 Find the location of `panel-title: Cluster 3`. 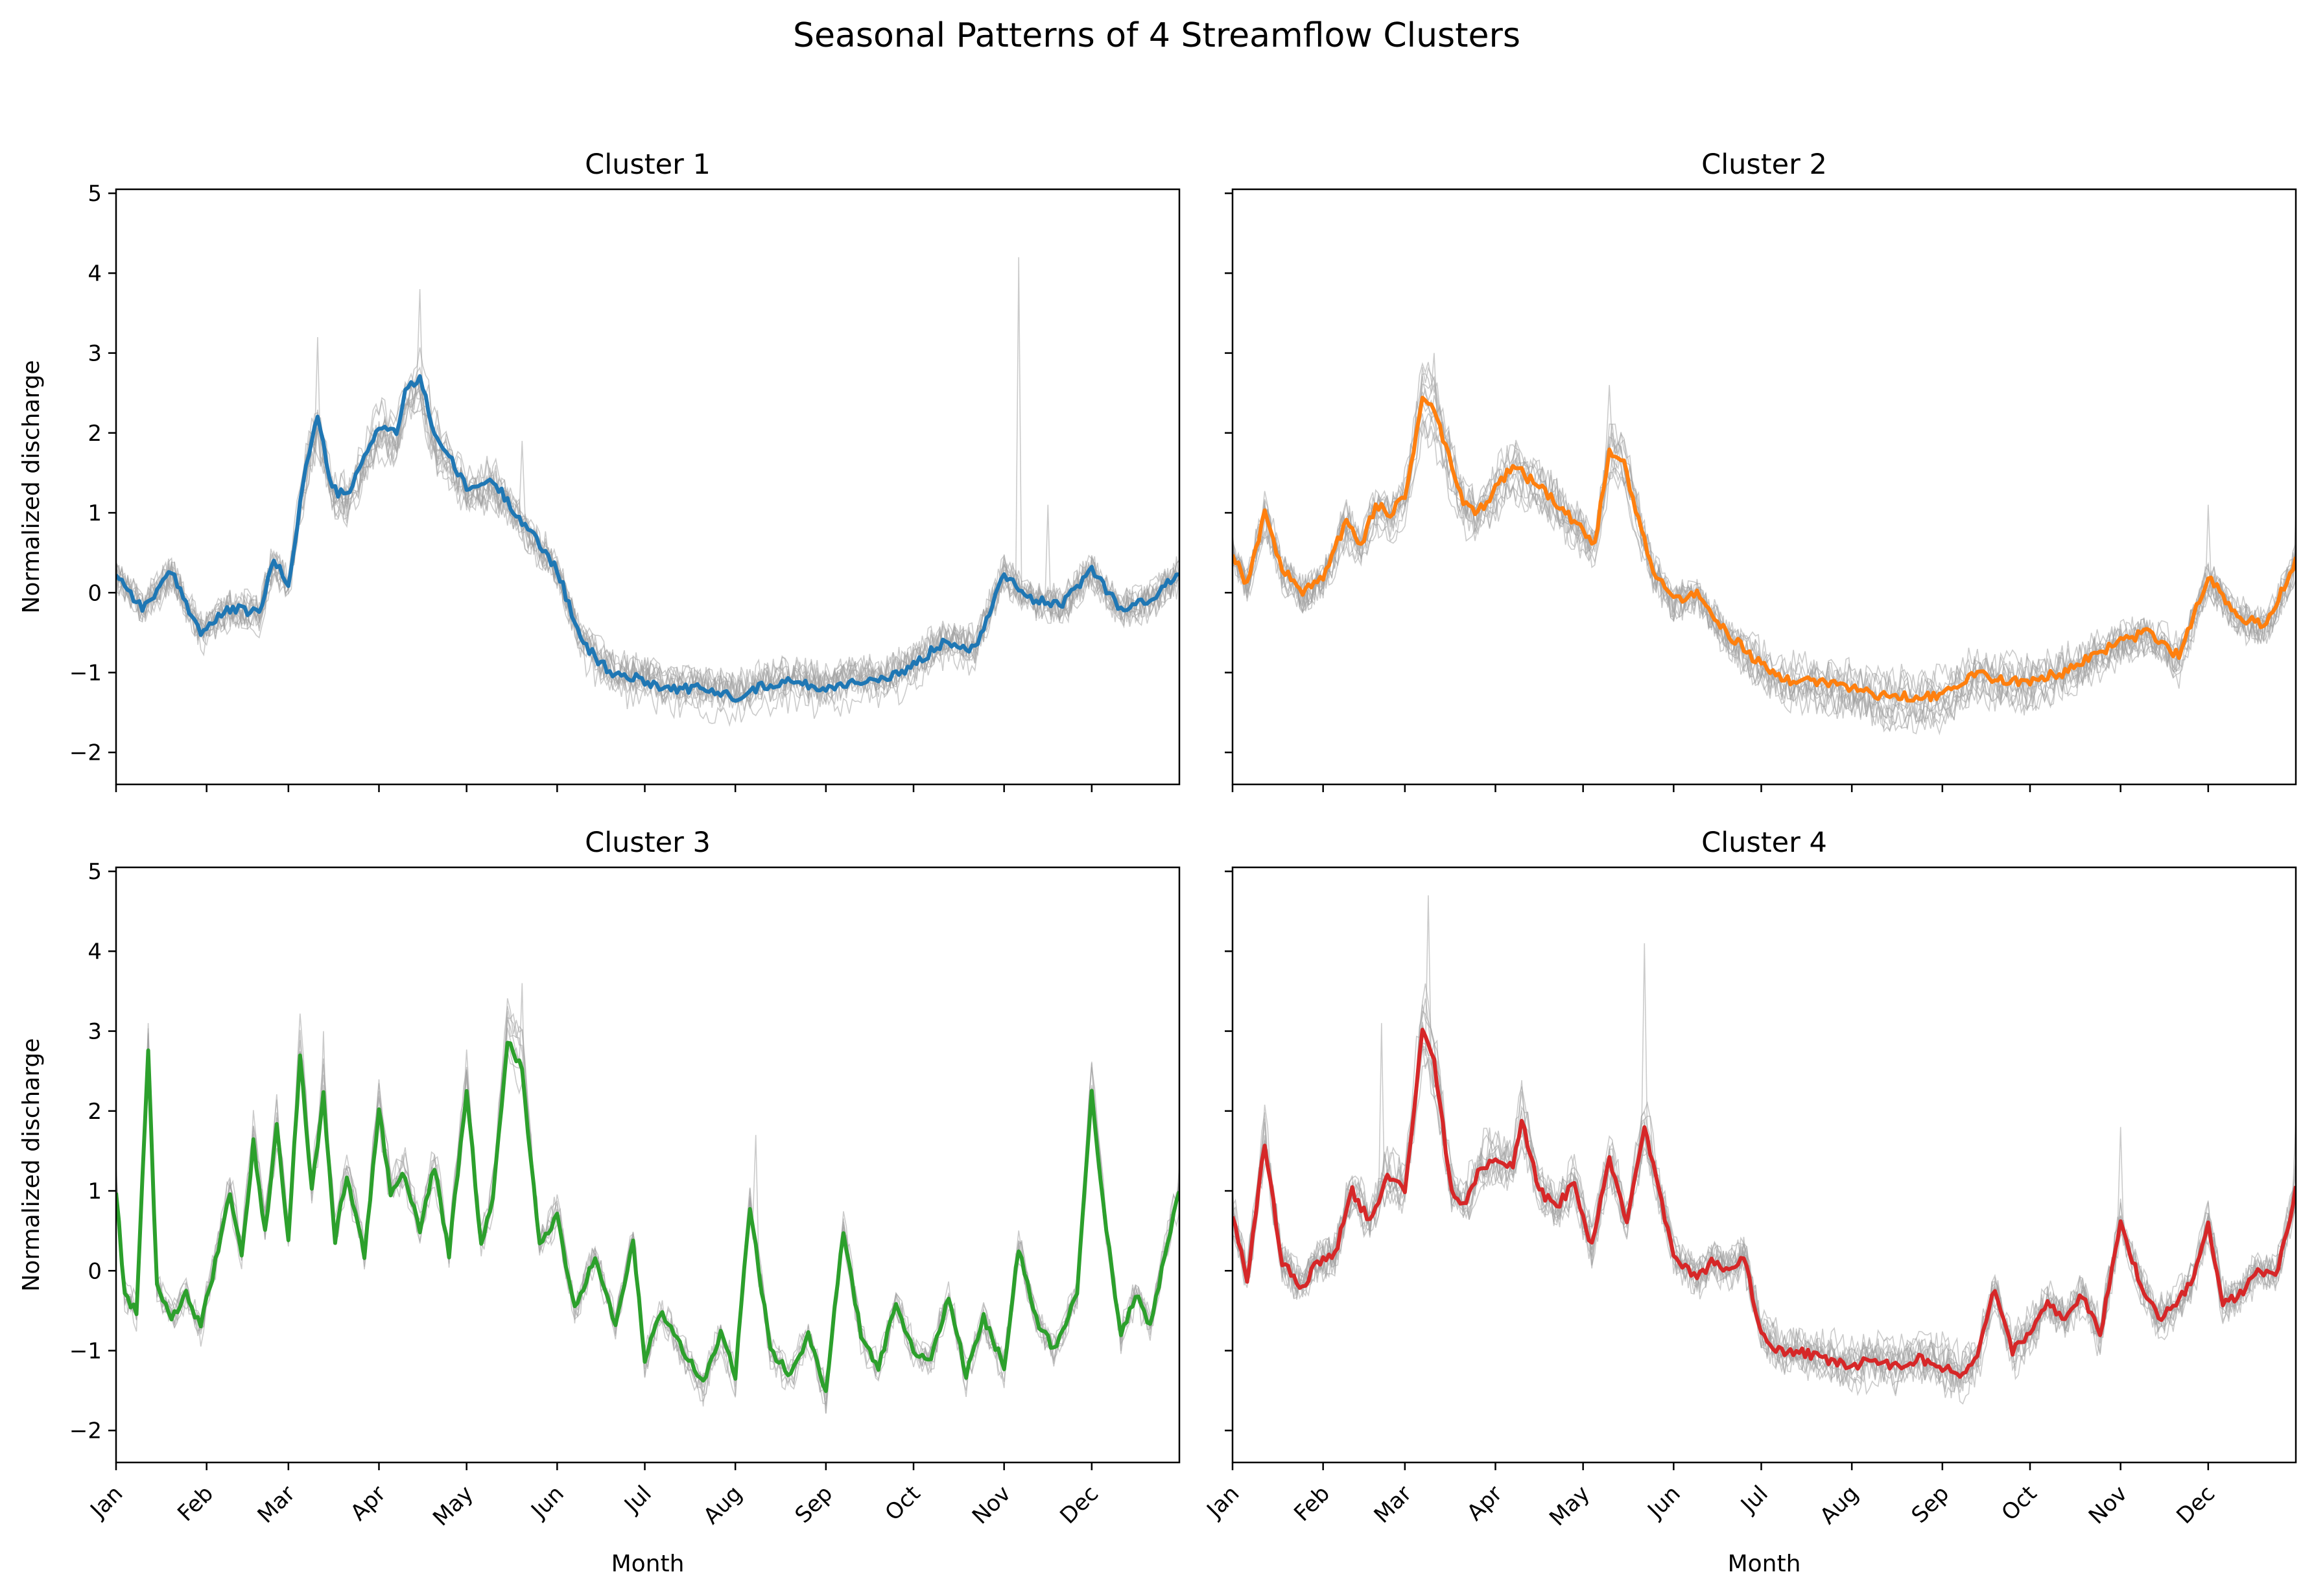

panel-title: Cluster 3 is located at coordinates (648, 843).